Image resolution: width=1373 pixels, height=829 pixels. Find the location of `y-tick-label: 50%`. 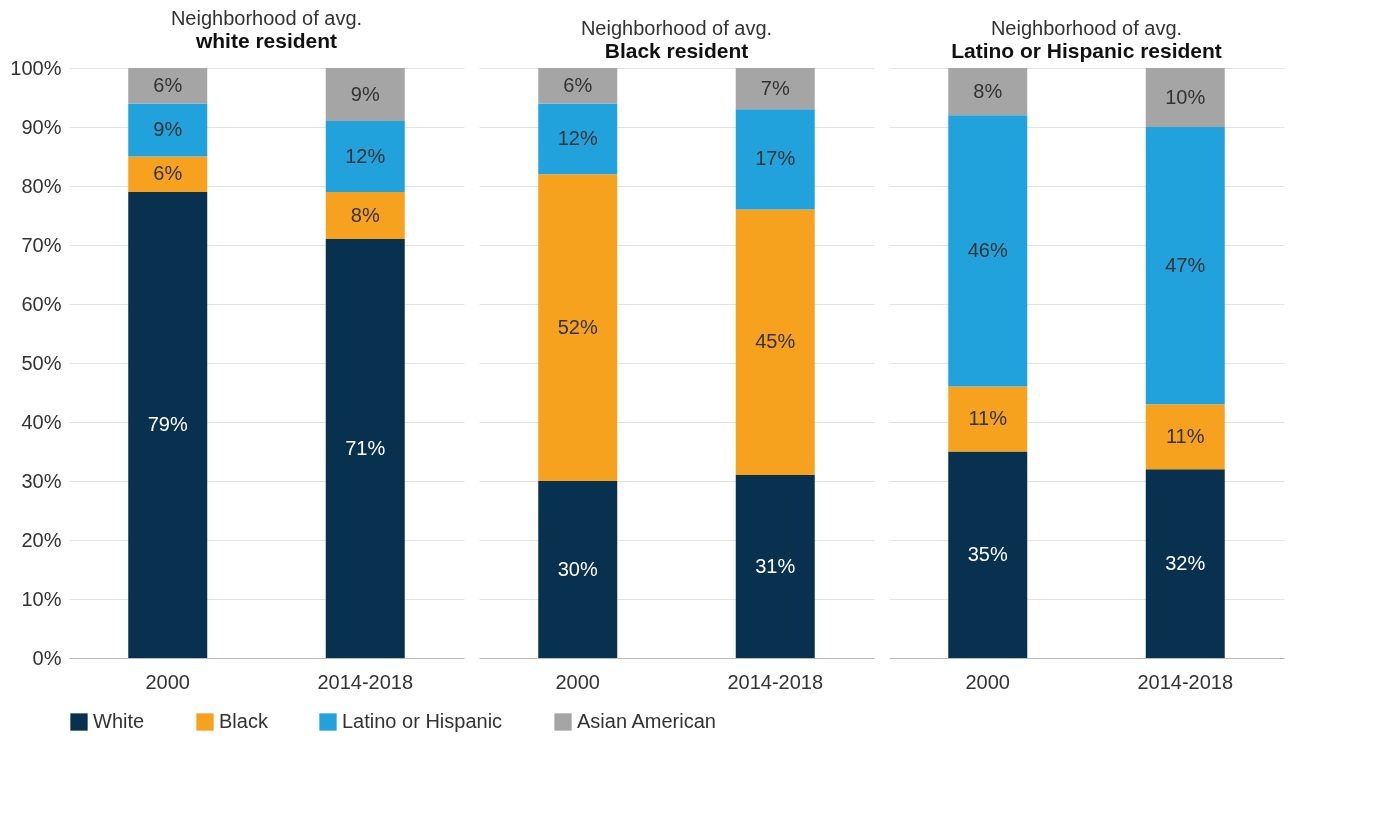

y-tick-label: 50% is located at coordinates (41, 362).